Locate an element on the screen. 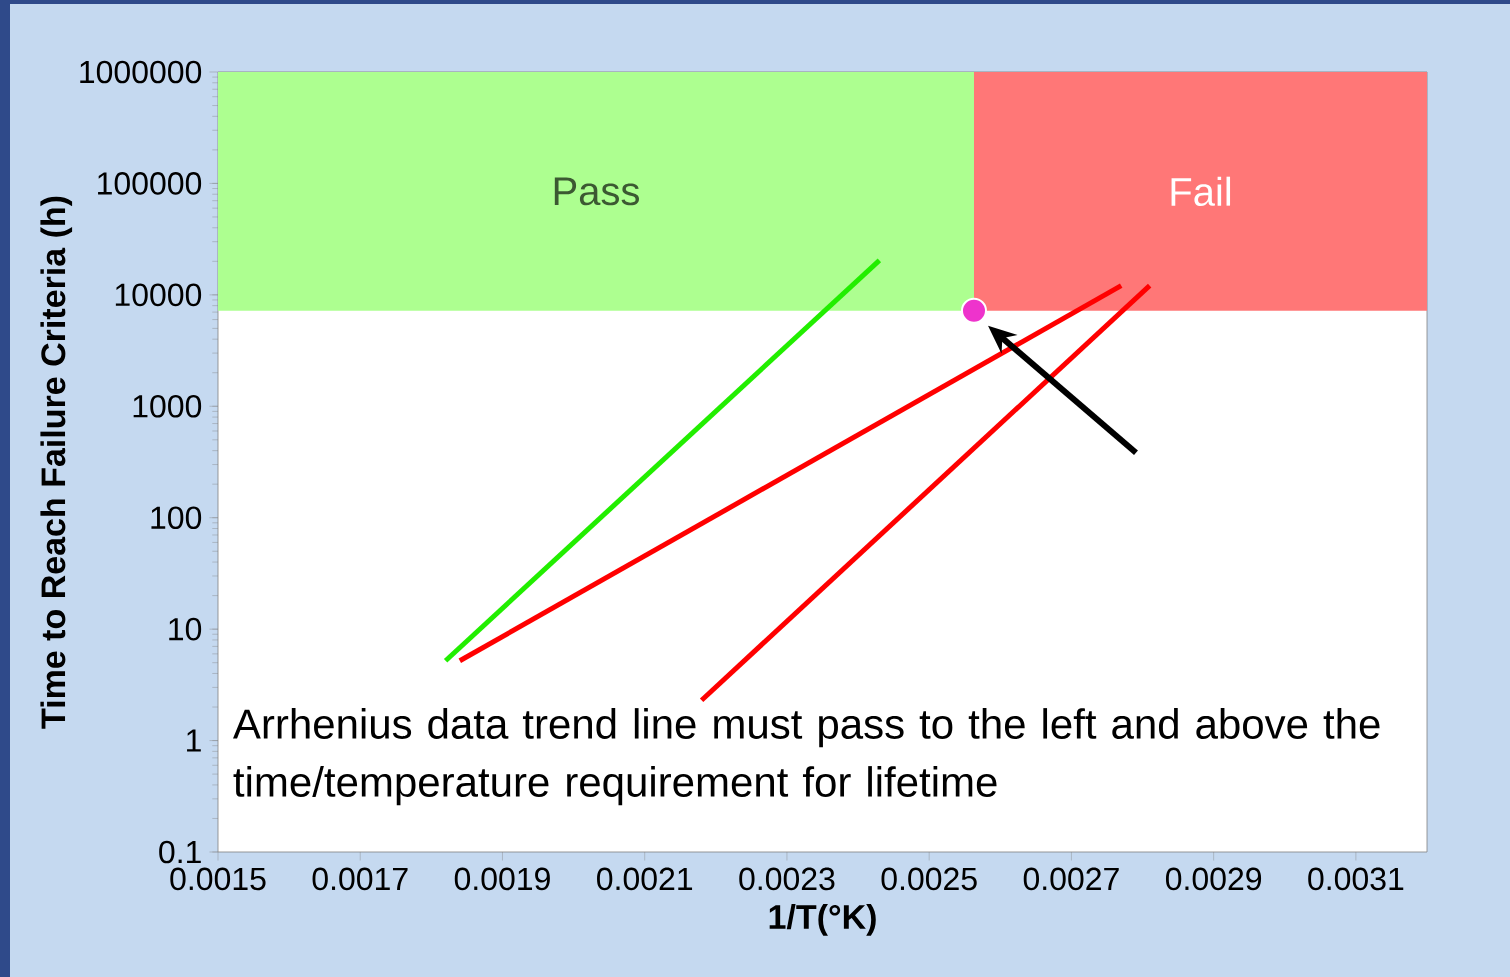 Image resolution: width=1510 pixels, height=977 pixels. x-tick-label: 0.0025 is located at coordinates (929, 879).